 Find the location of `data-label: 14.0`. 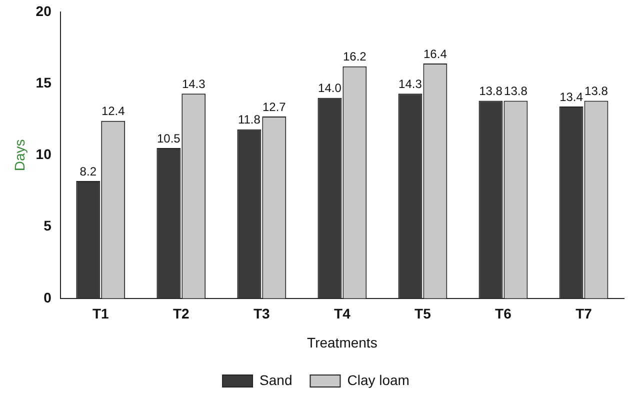

data-label: 14.0 is located at coordinates (330, 88).